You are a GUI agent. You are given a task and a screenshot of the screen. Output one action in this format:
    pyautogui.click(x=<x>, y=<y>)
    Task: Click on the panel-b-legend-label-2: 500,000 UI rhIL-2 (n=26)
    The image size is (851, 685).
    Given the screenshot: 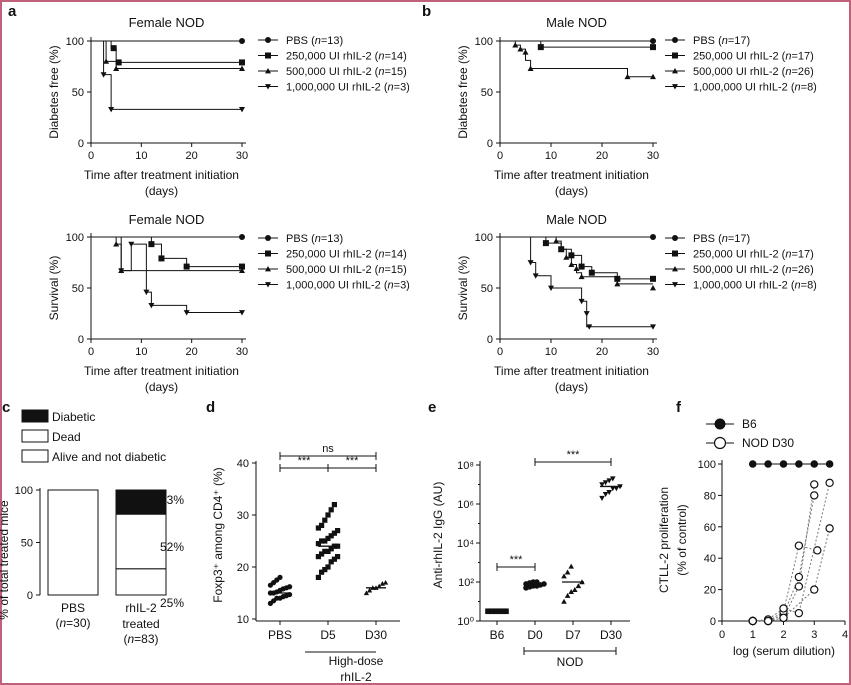 What is the action you would take?
    pyautogui.click(x=753, y=72)
    